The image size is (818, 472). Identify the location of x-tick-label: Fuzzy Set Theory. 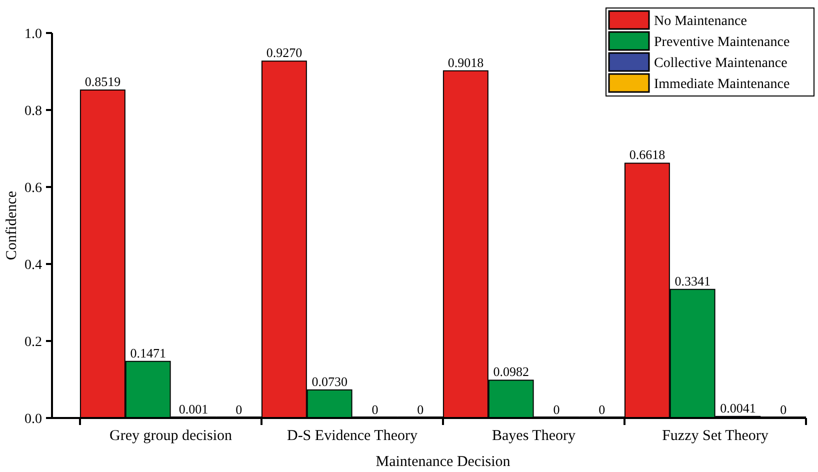
(715, 436).